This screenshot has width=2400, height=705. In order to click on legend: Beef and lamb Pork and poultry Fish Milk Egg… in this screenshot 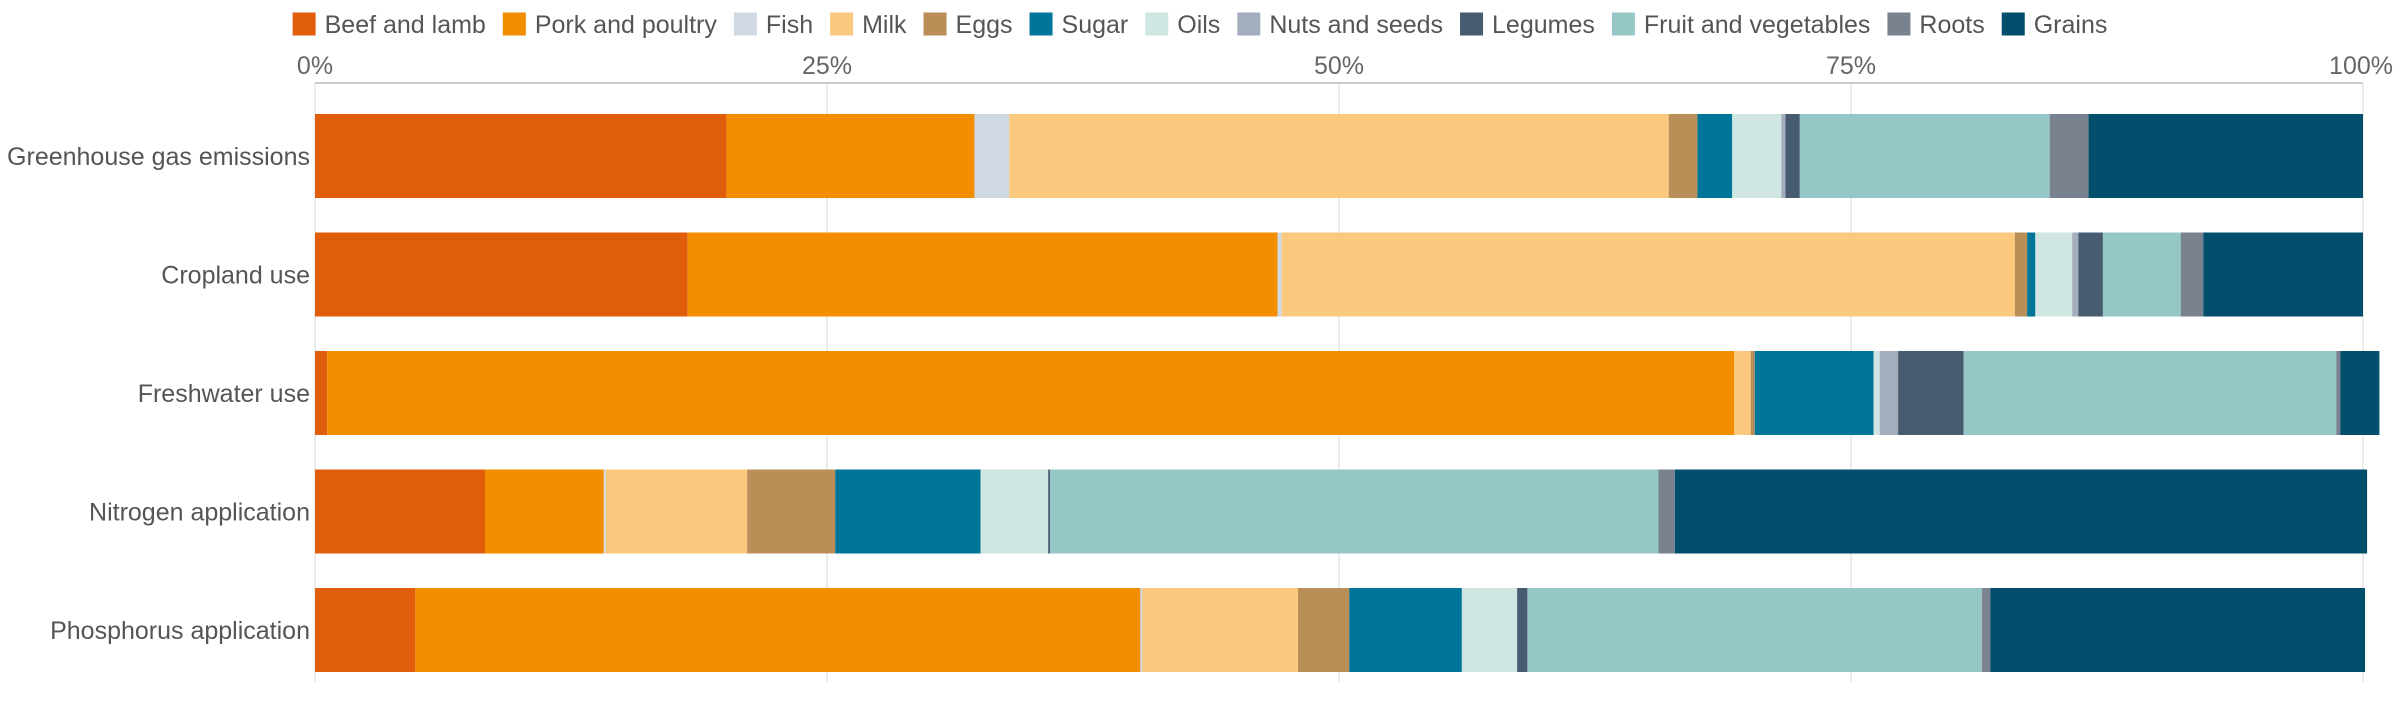, I will do `click(1200, 25)`.